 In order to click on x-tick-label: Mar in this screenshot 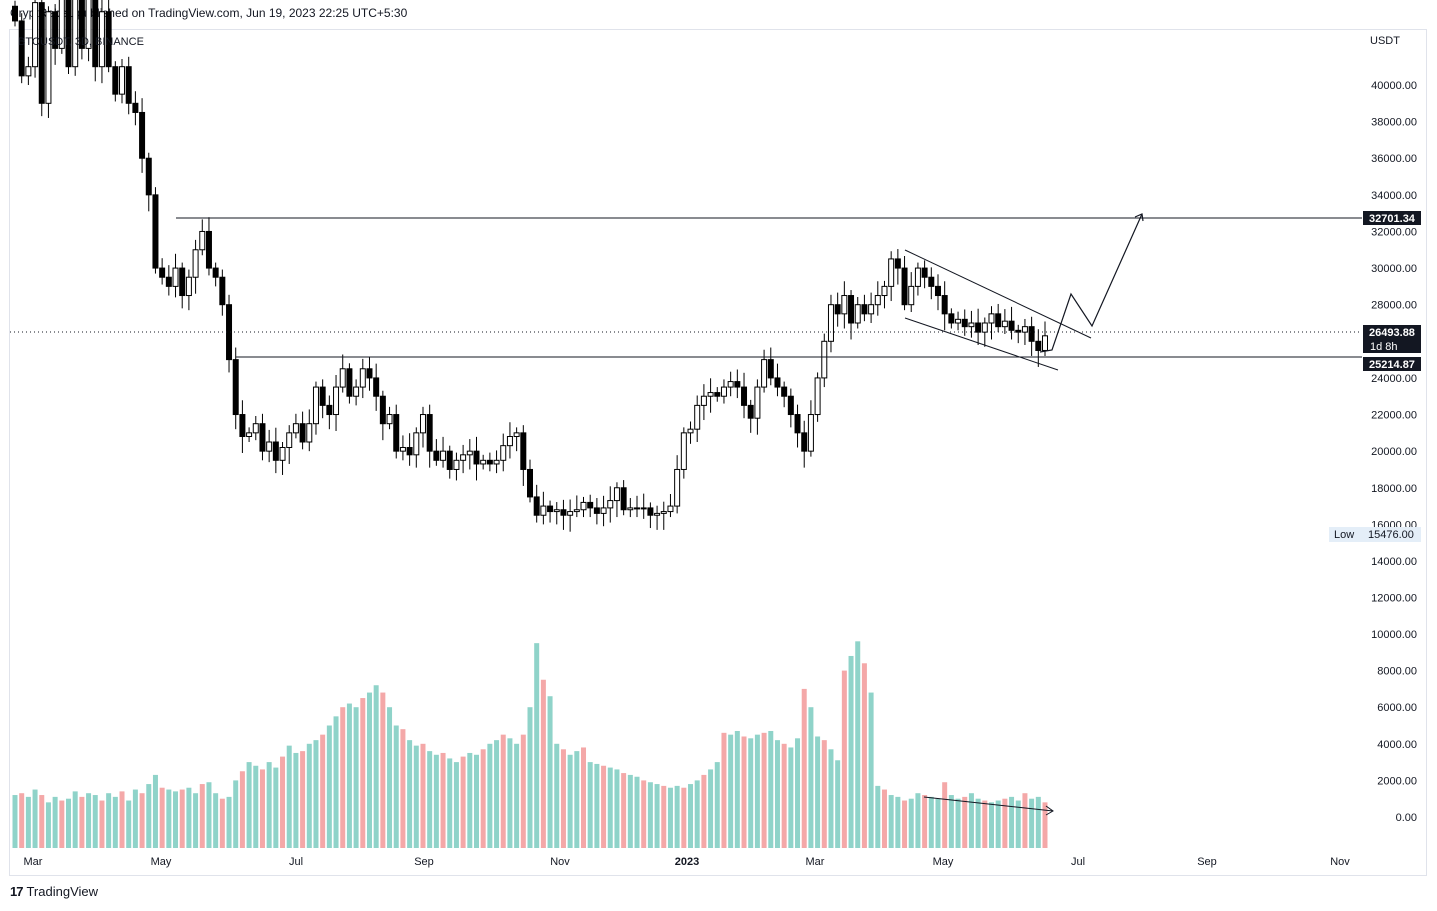, I will do `click(815, 862)`.